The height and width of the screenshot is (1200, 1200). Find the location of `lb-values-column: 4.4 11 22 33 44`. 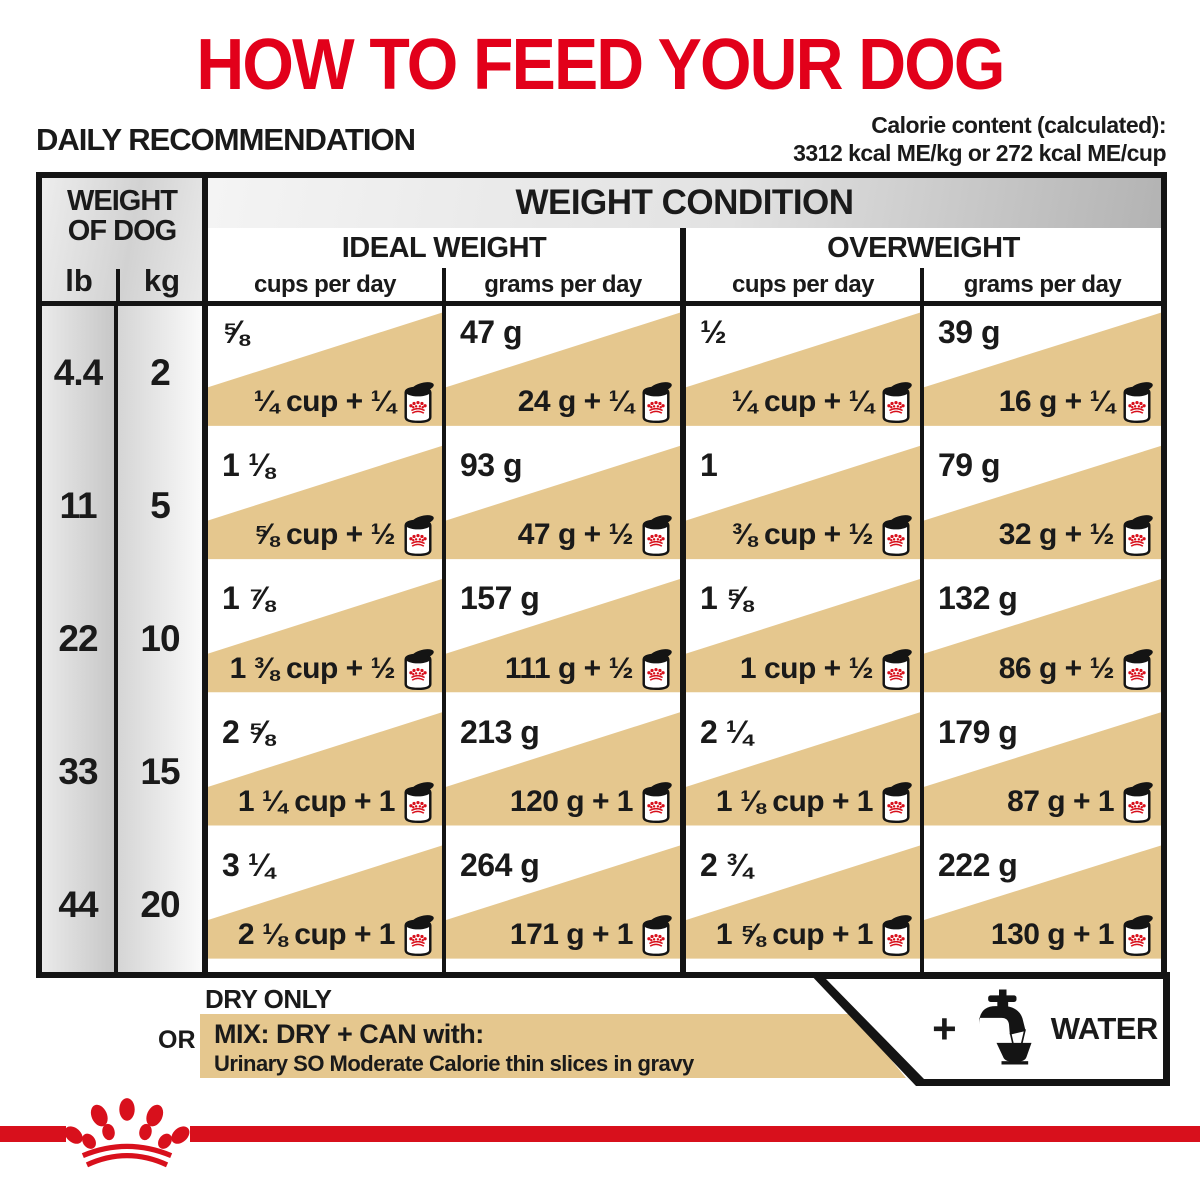

lb-values-column: 4.4 11 22 33 44 is located at coordinates (80, 639).